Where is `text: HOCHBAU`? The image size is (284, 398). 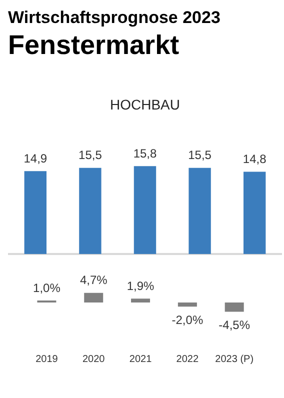 text: HOCHBAU is located at coordinates (145, 104).